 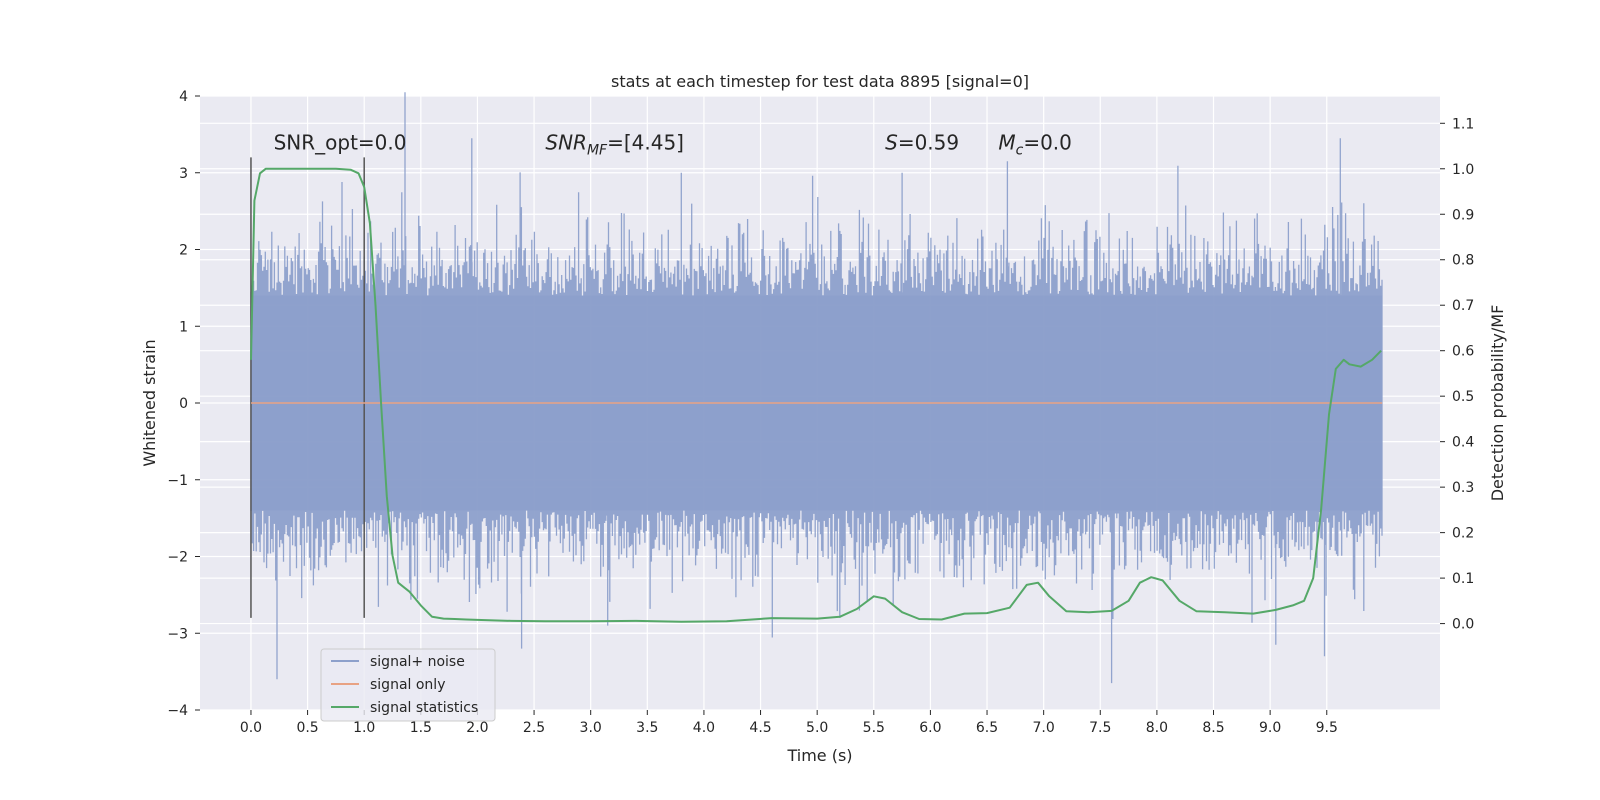 What do you see at coordinates (340, 143) in the screenshot?
I see `annotation-snr-opt-0-0: SNR_opt=0.0` at bounding box center [340, 143].